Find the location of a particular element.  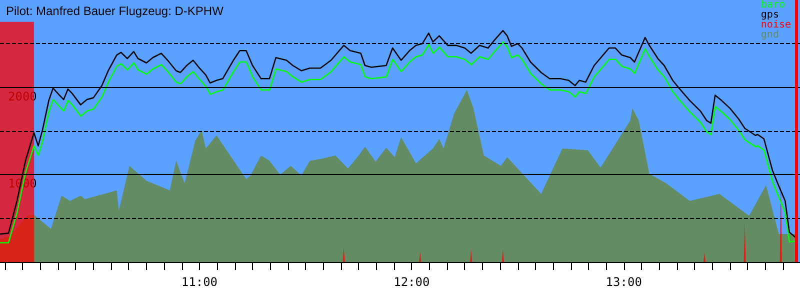

text: gnd is located at coordinates (769, 35).